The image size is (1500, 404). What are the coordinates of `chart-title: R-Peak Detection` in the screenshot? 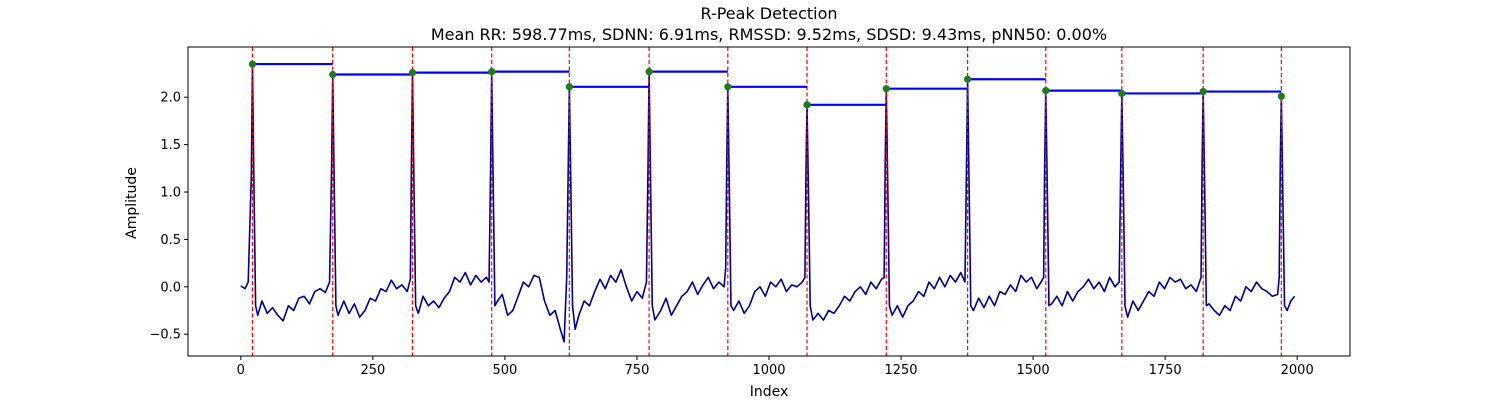 It's located at (768, 13).